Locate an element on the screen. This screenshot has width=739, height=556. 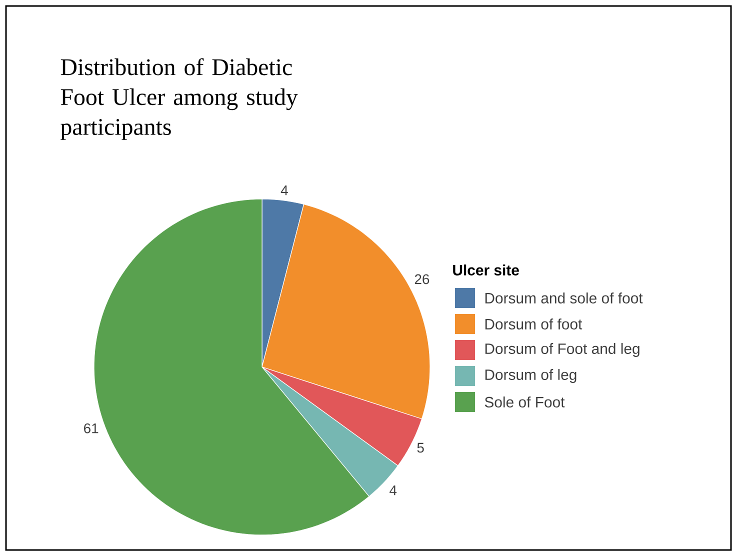
chart-title: Distribution of Diabetic Foot Ulcer among study participants is located at coordinates (179, 99).